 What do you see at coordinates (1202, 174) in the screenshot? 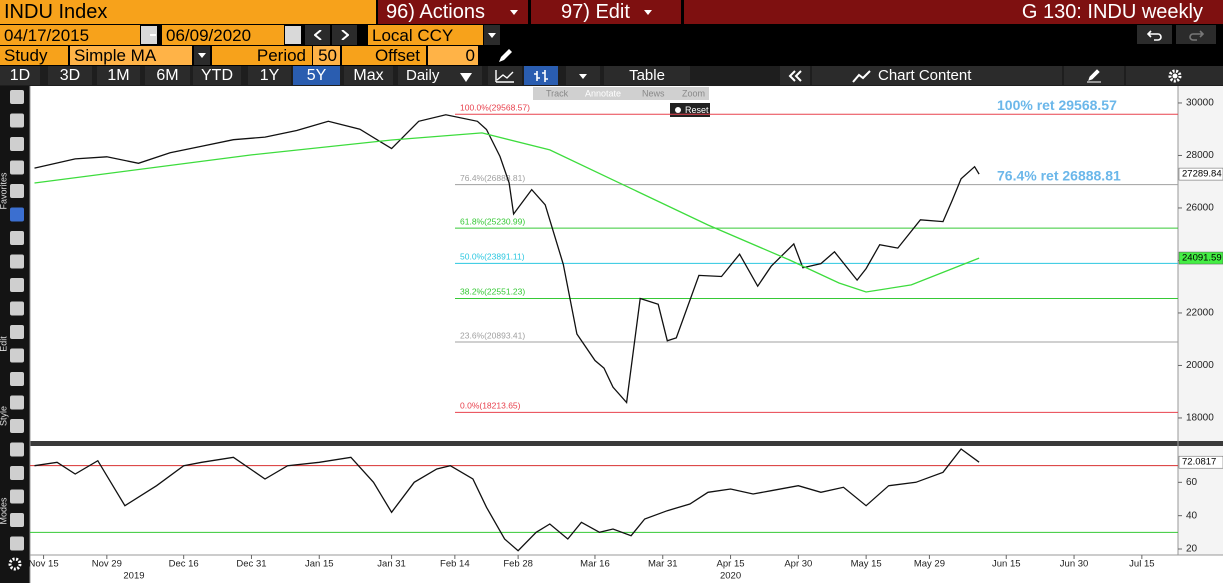
I see `last-value-label: 27289.84` at bounding box center [1202, 174].